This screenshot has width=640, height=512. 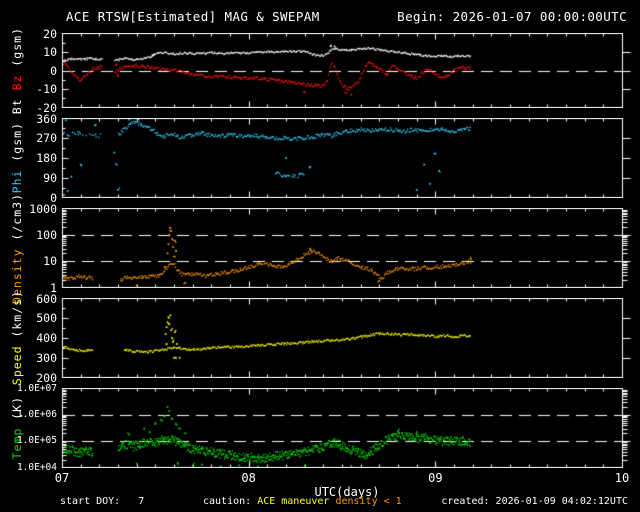 What do you see at coordinates (46, 107) in the screenshot?
I see `y-tick-label-mag: -20` at bounding box center [46, 107].